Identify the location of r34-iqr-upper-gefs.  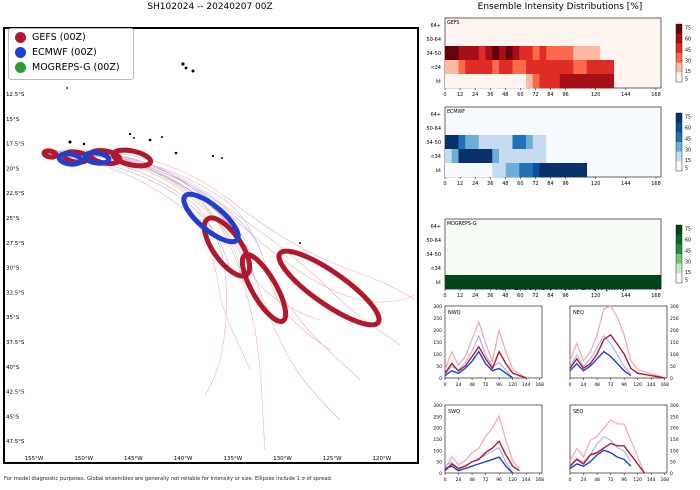
(482, 442).